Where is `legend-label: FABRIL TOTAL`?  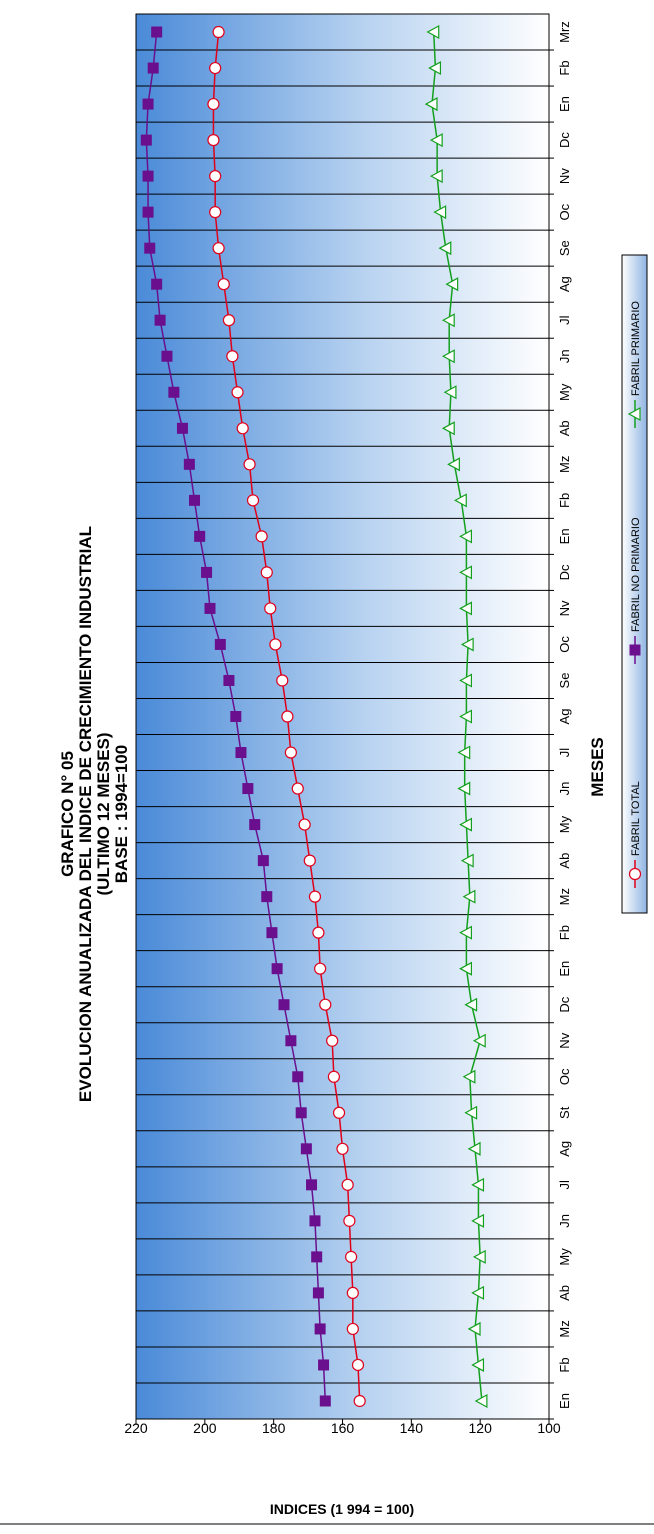
legend-label: FABRIL TOTAL is located at coordinates (636, 818).